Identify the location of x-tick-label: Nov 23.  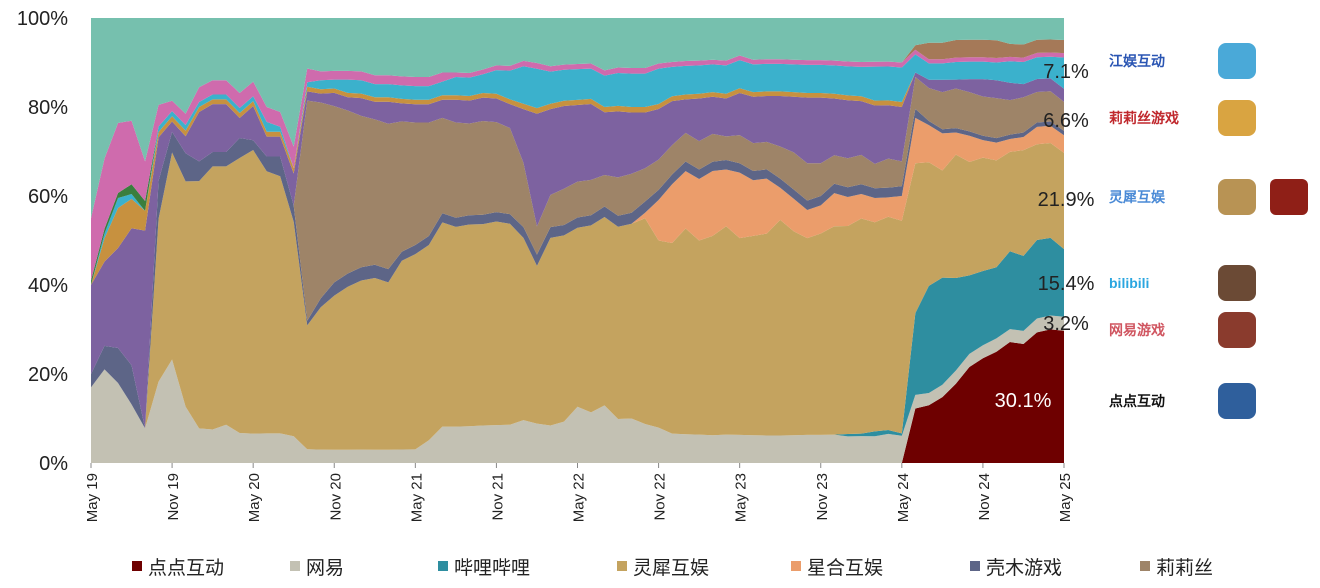
(822, 497).